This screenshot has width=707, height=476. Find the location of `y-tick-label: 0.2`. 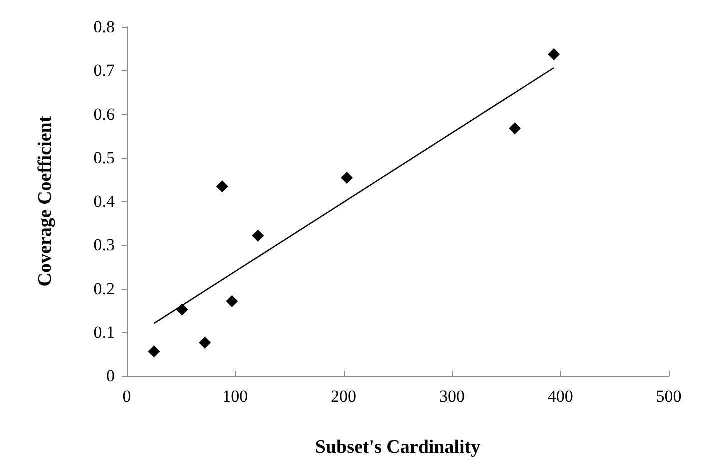

y-tick-label: 0.2 is located at coordinates (104, 288).